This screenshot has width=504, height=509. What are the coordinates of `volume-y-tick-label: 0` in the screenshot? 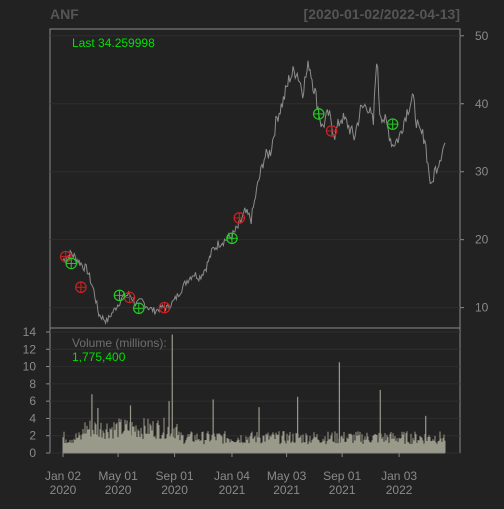 It's located at (32, 453).